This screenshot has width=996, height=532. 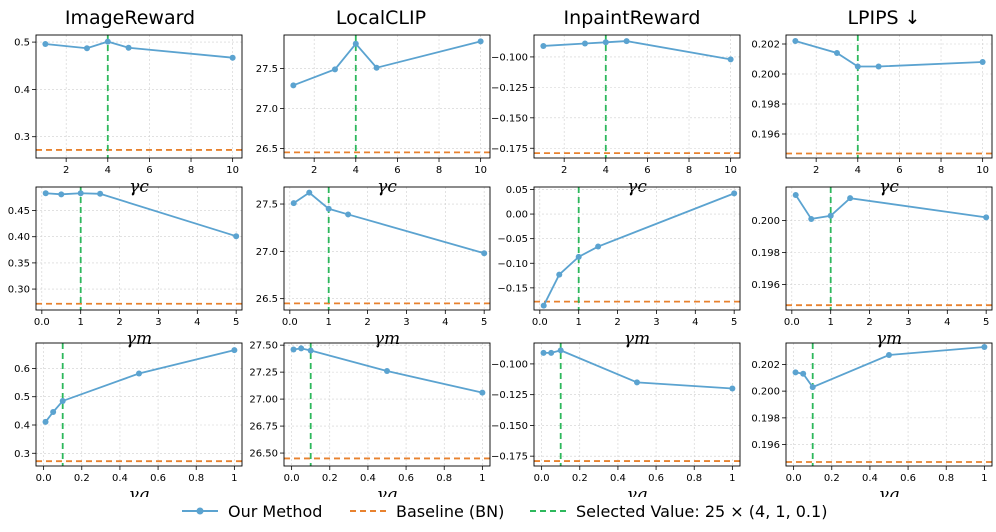 I want to click on y-tick-label: −0.05, so click(x=512, y=239).